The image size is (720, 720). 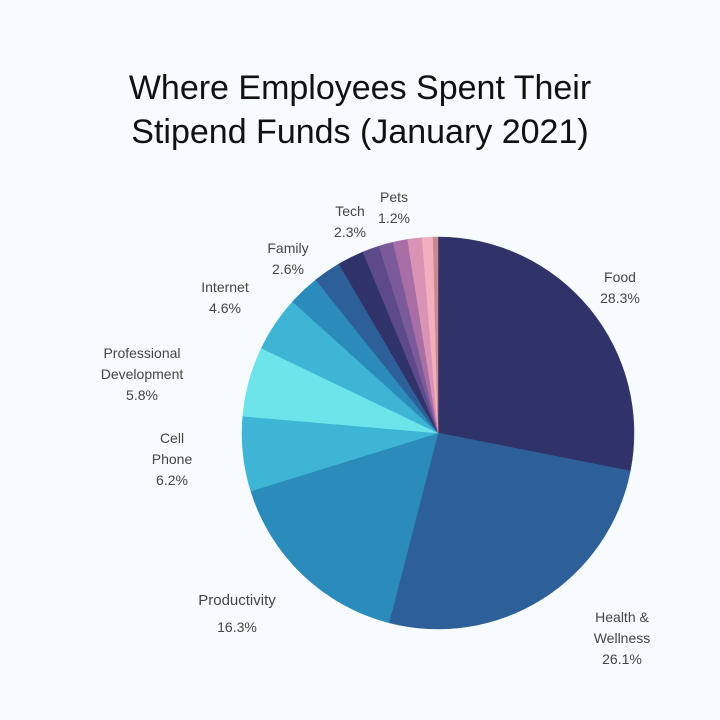 What do you see at coordinates (536, 354) in the screenshot?
I see `pie-slice-food` at bounding box center [536, 354].